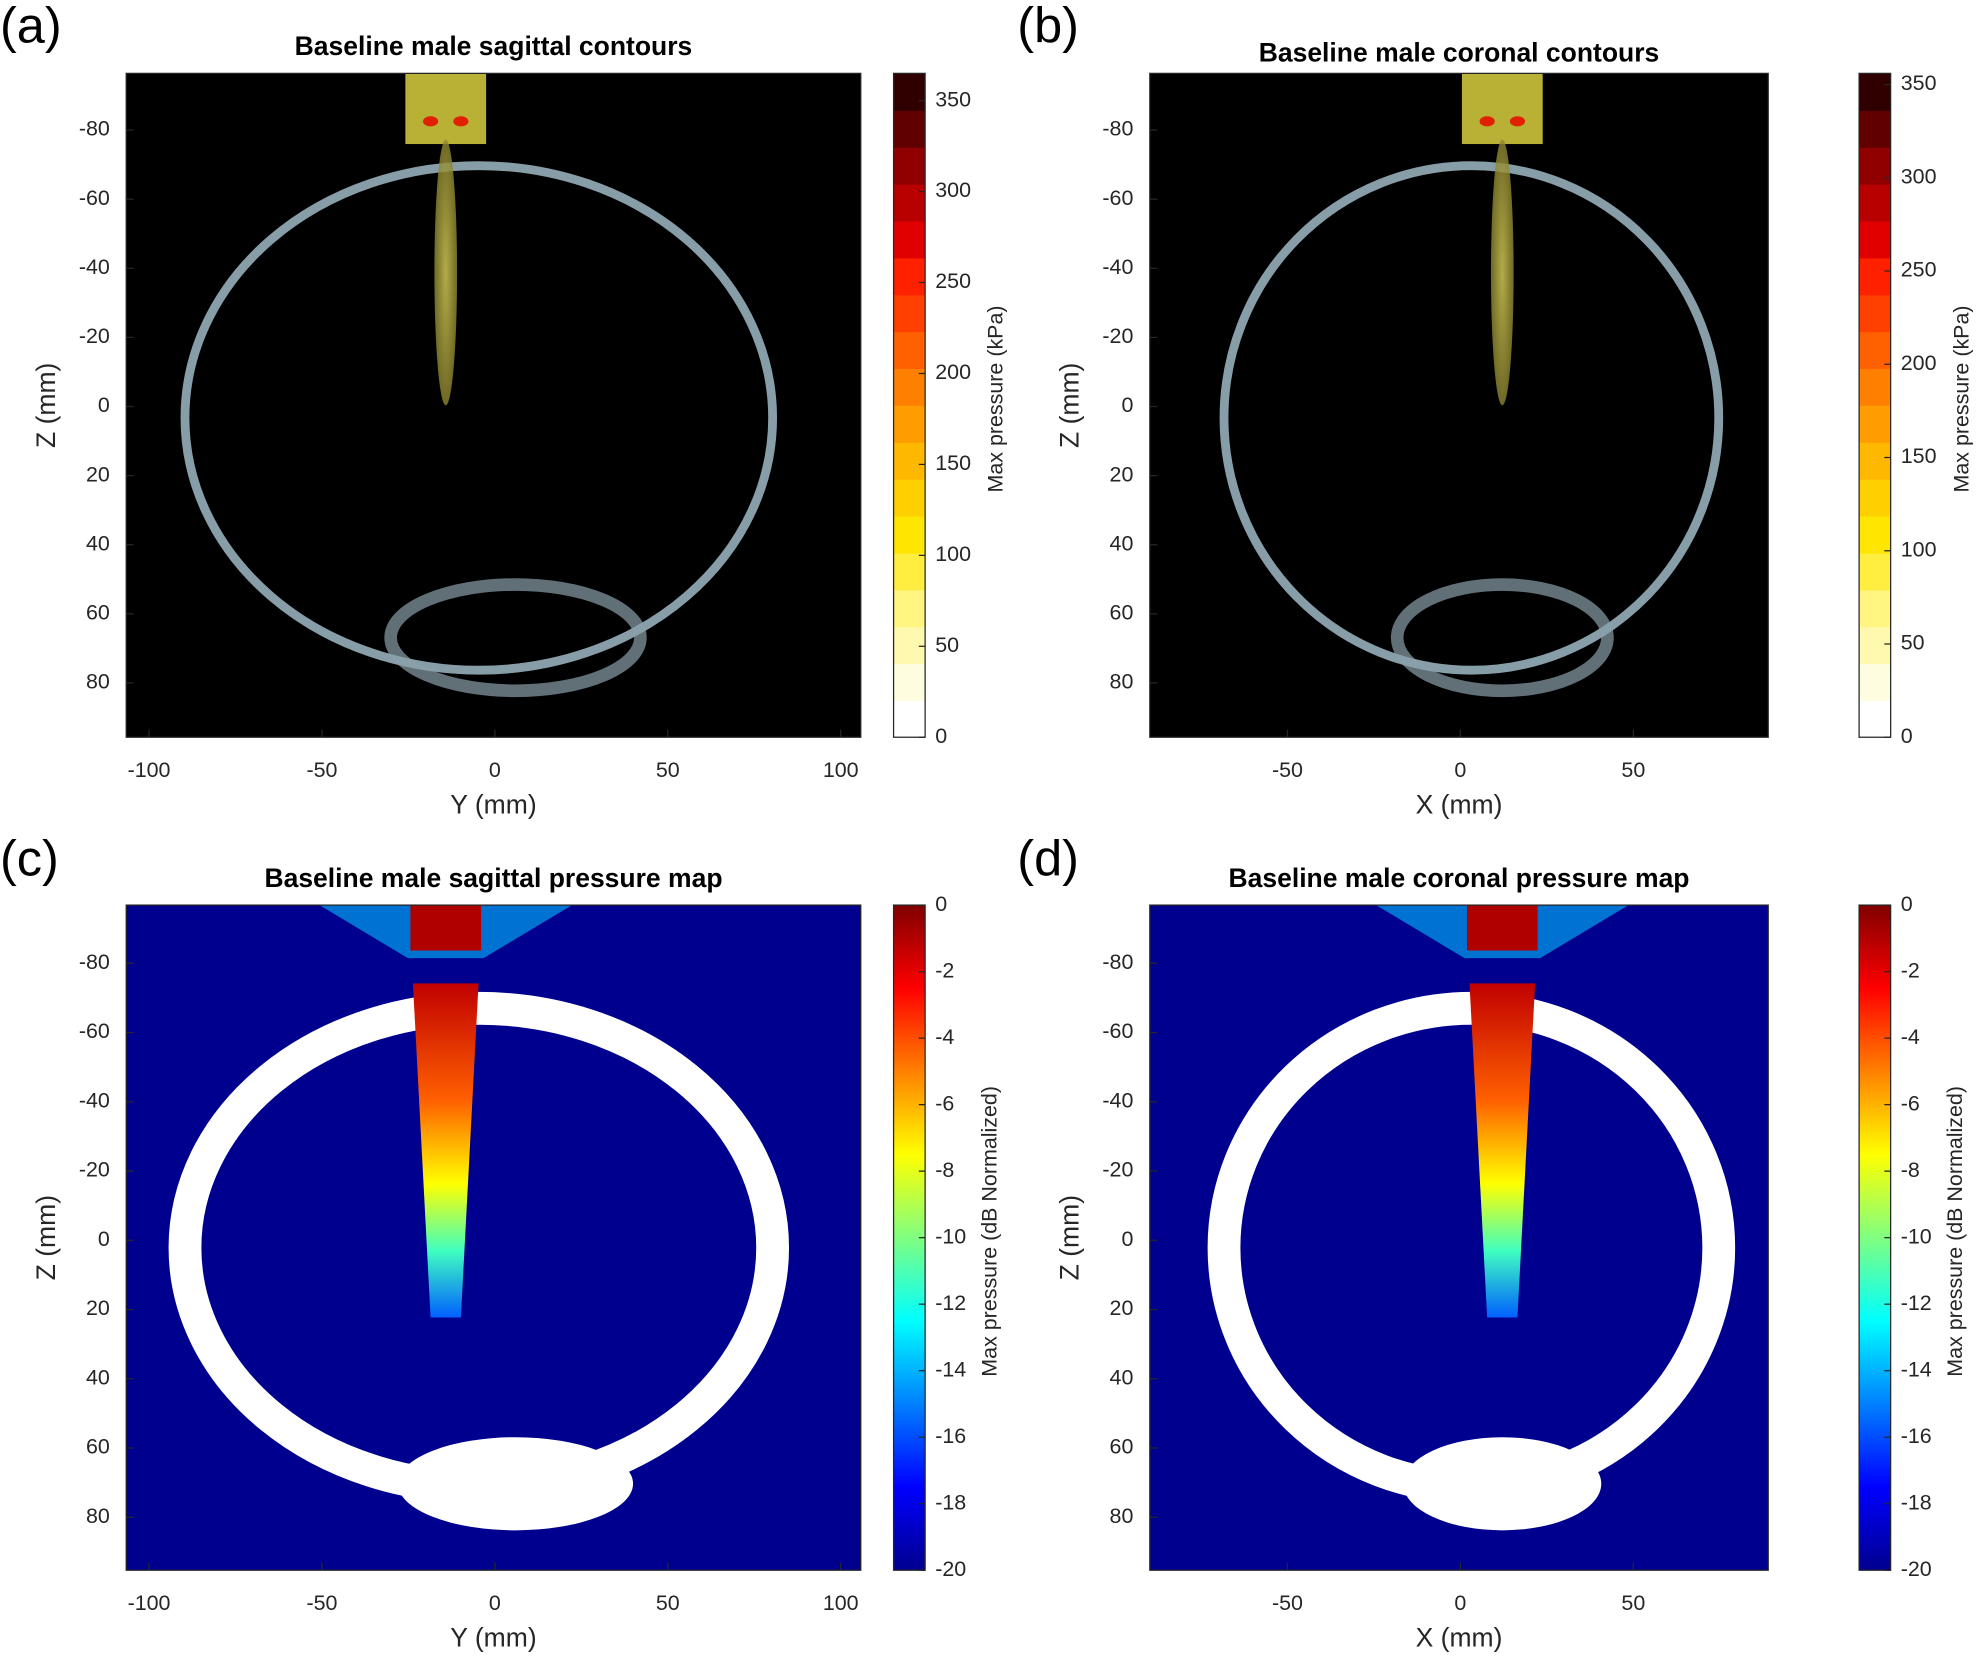 The height and width of the screenshot is (1660, 1979). Describe the element at coordinates (1916, 1303) in the screenshot. I see `colorbar-tick-label: -12` at that location.